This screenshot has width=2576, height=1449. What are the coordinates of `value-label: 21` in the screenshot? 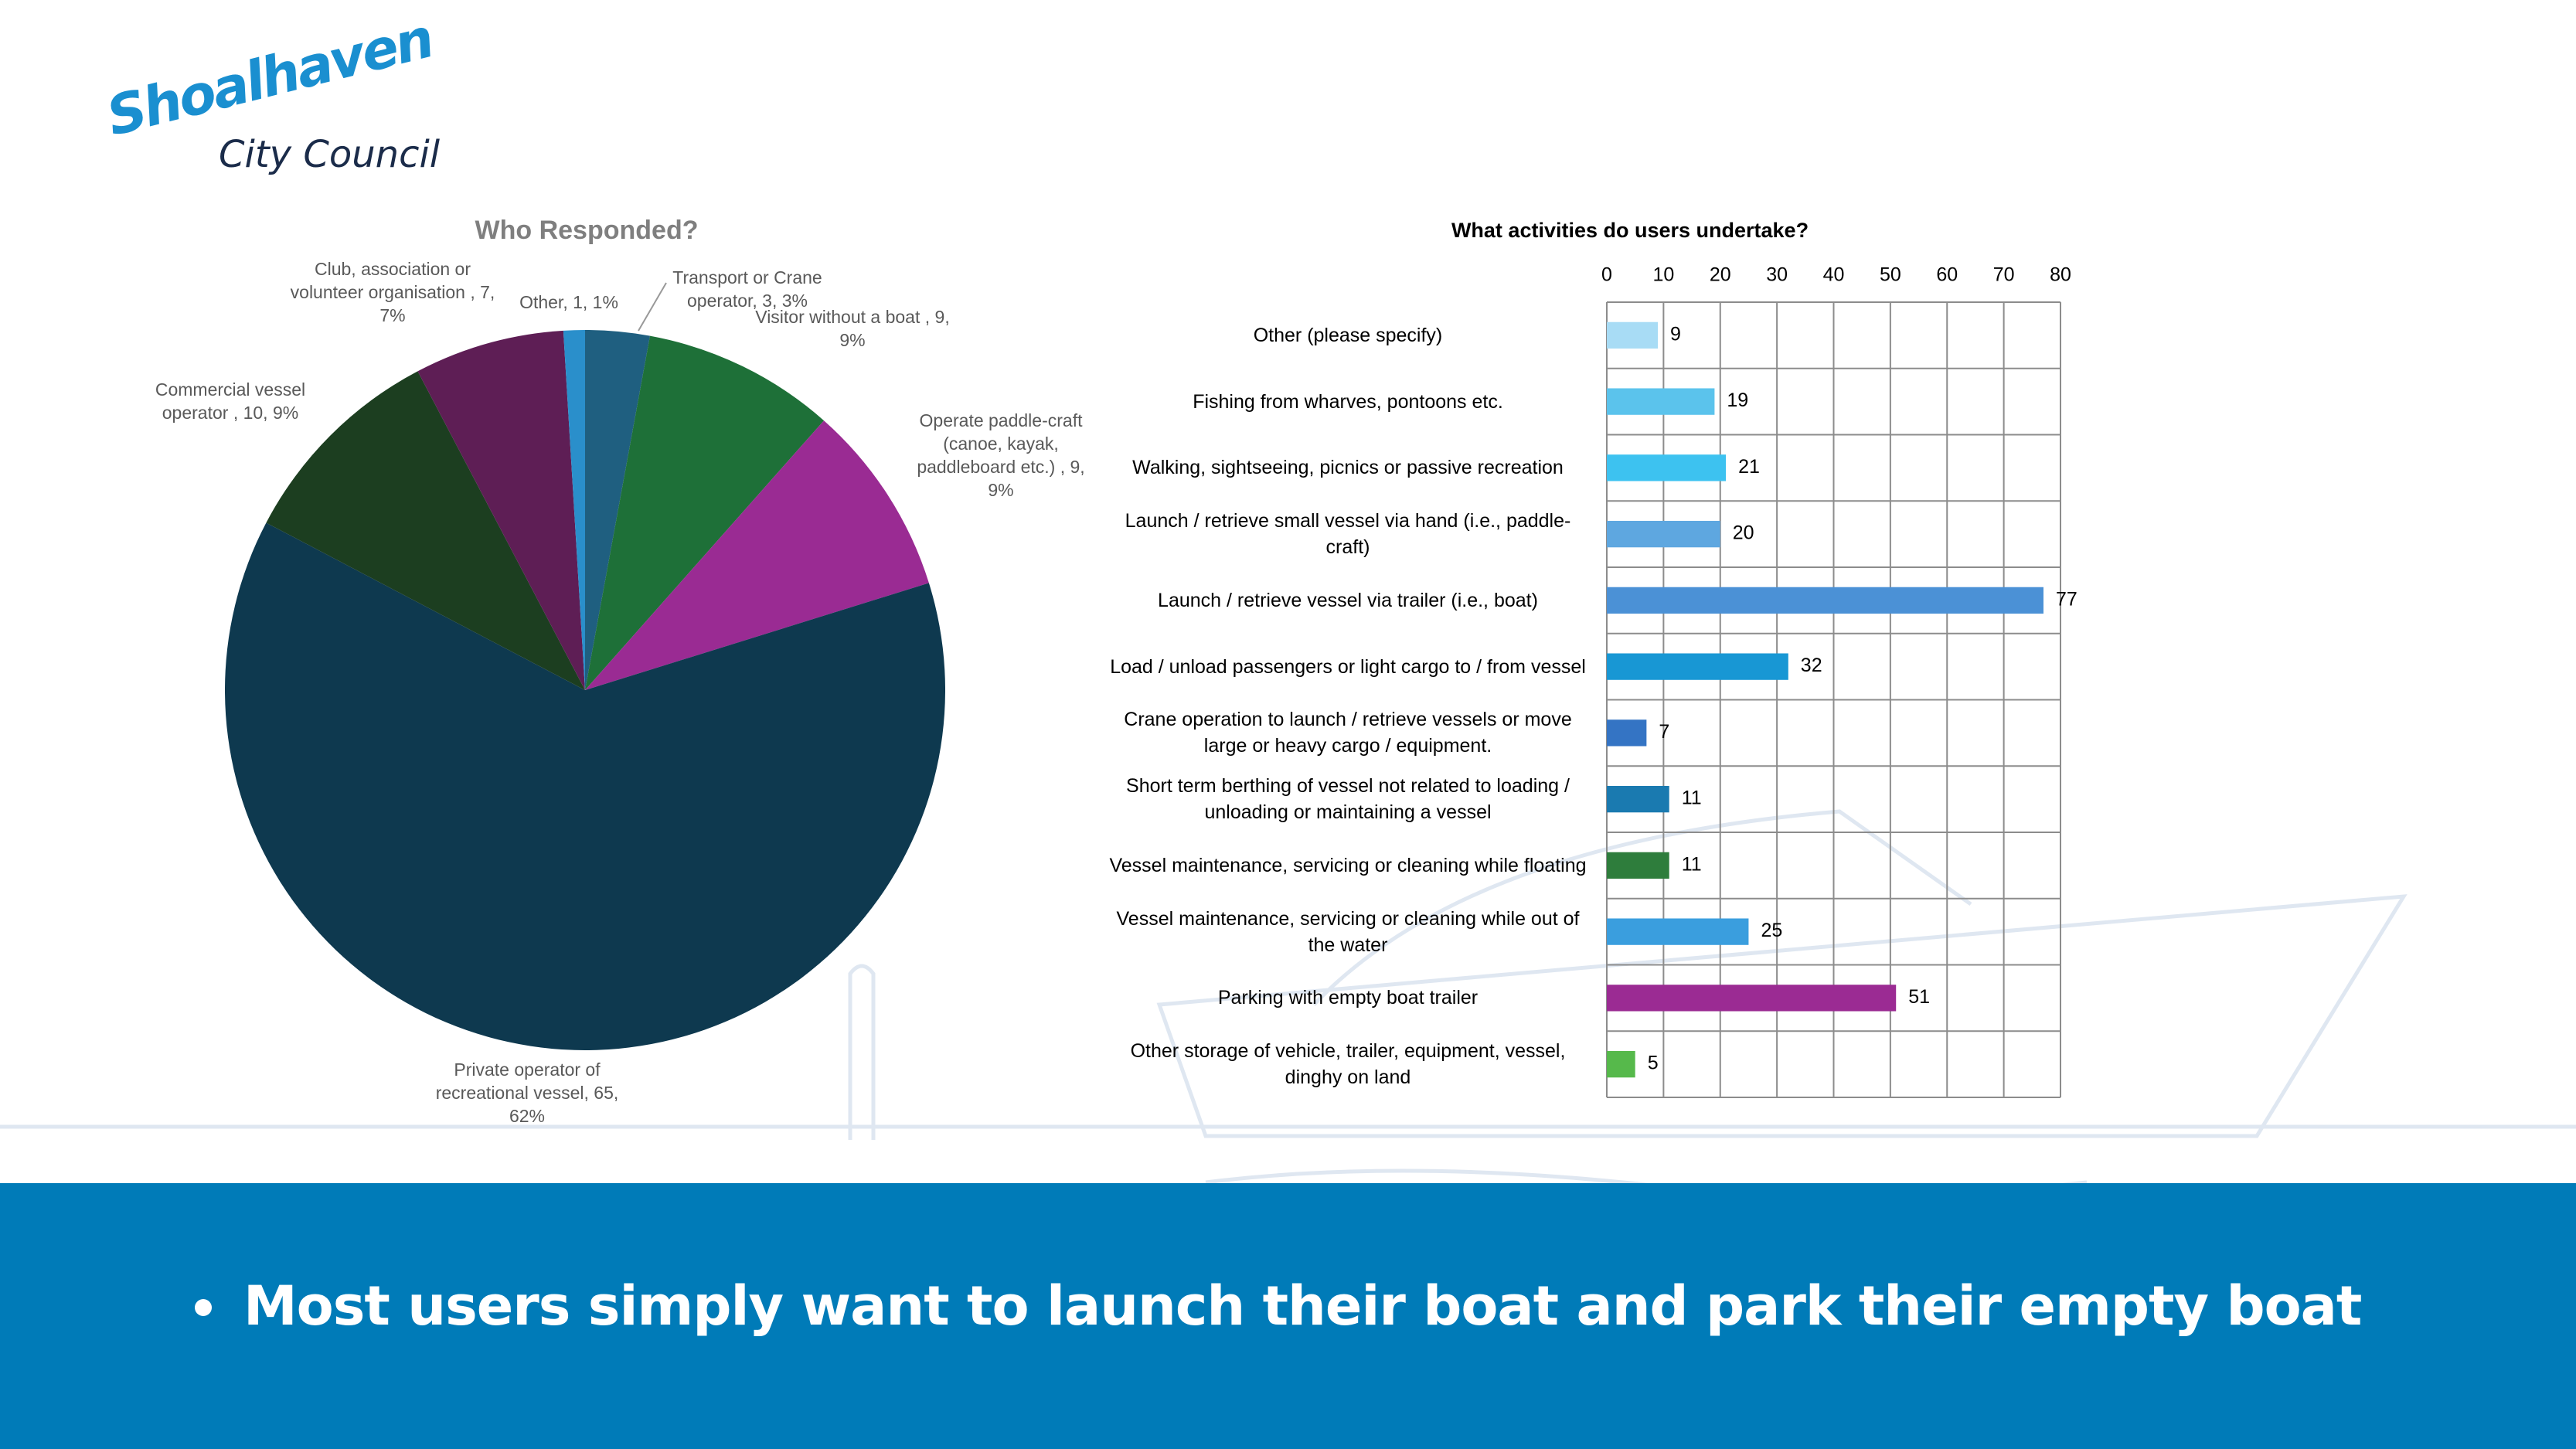 It's located at (1749, 467).